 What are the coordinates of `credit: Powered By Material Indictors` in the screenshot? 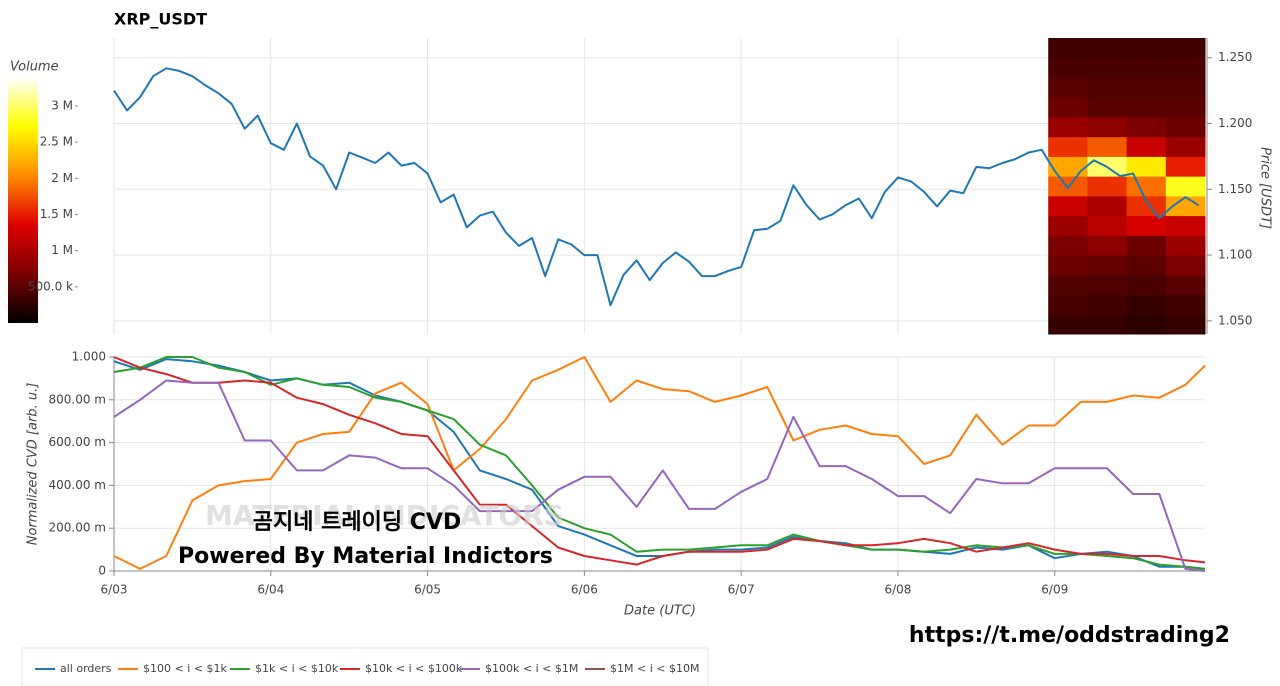 It's located at (365, 556).